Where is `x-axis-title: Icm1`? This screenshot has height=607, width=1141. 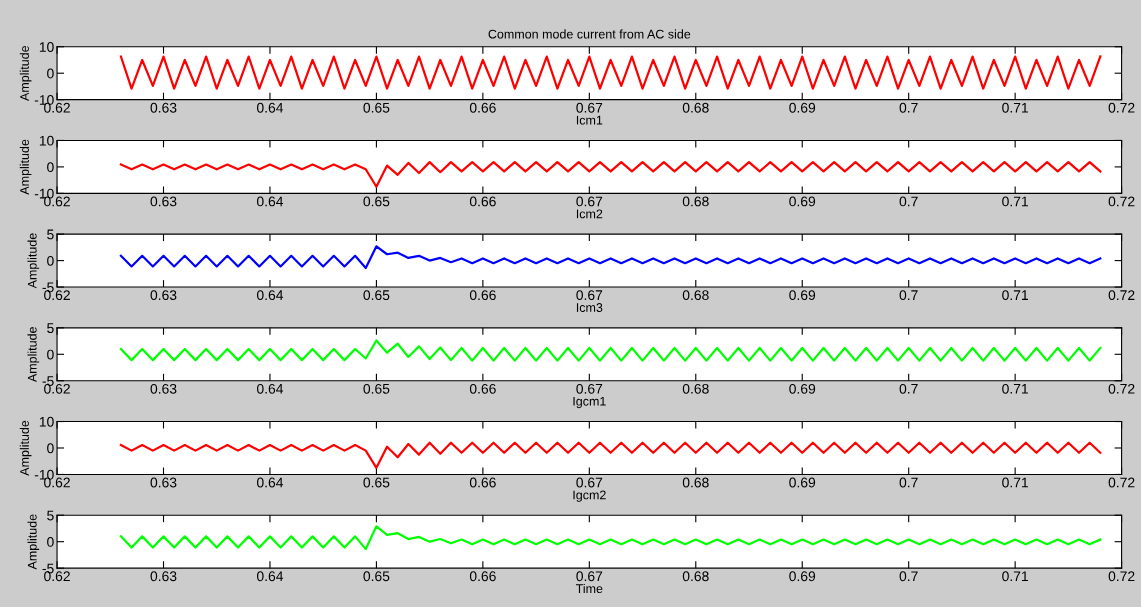
x-axis-title: Icm1 is located at coordinates (589, 120).